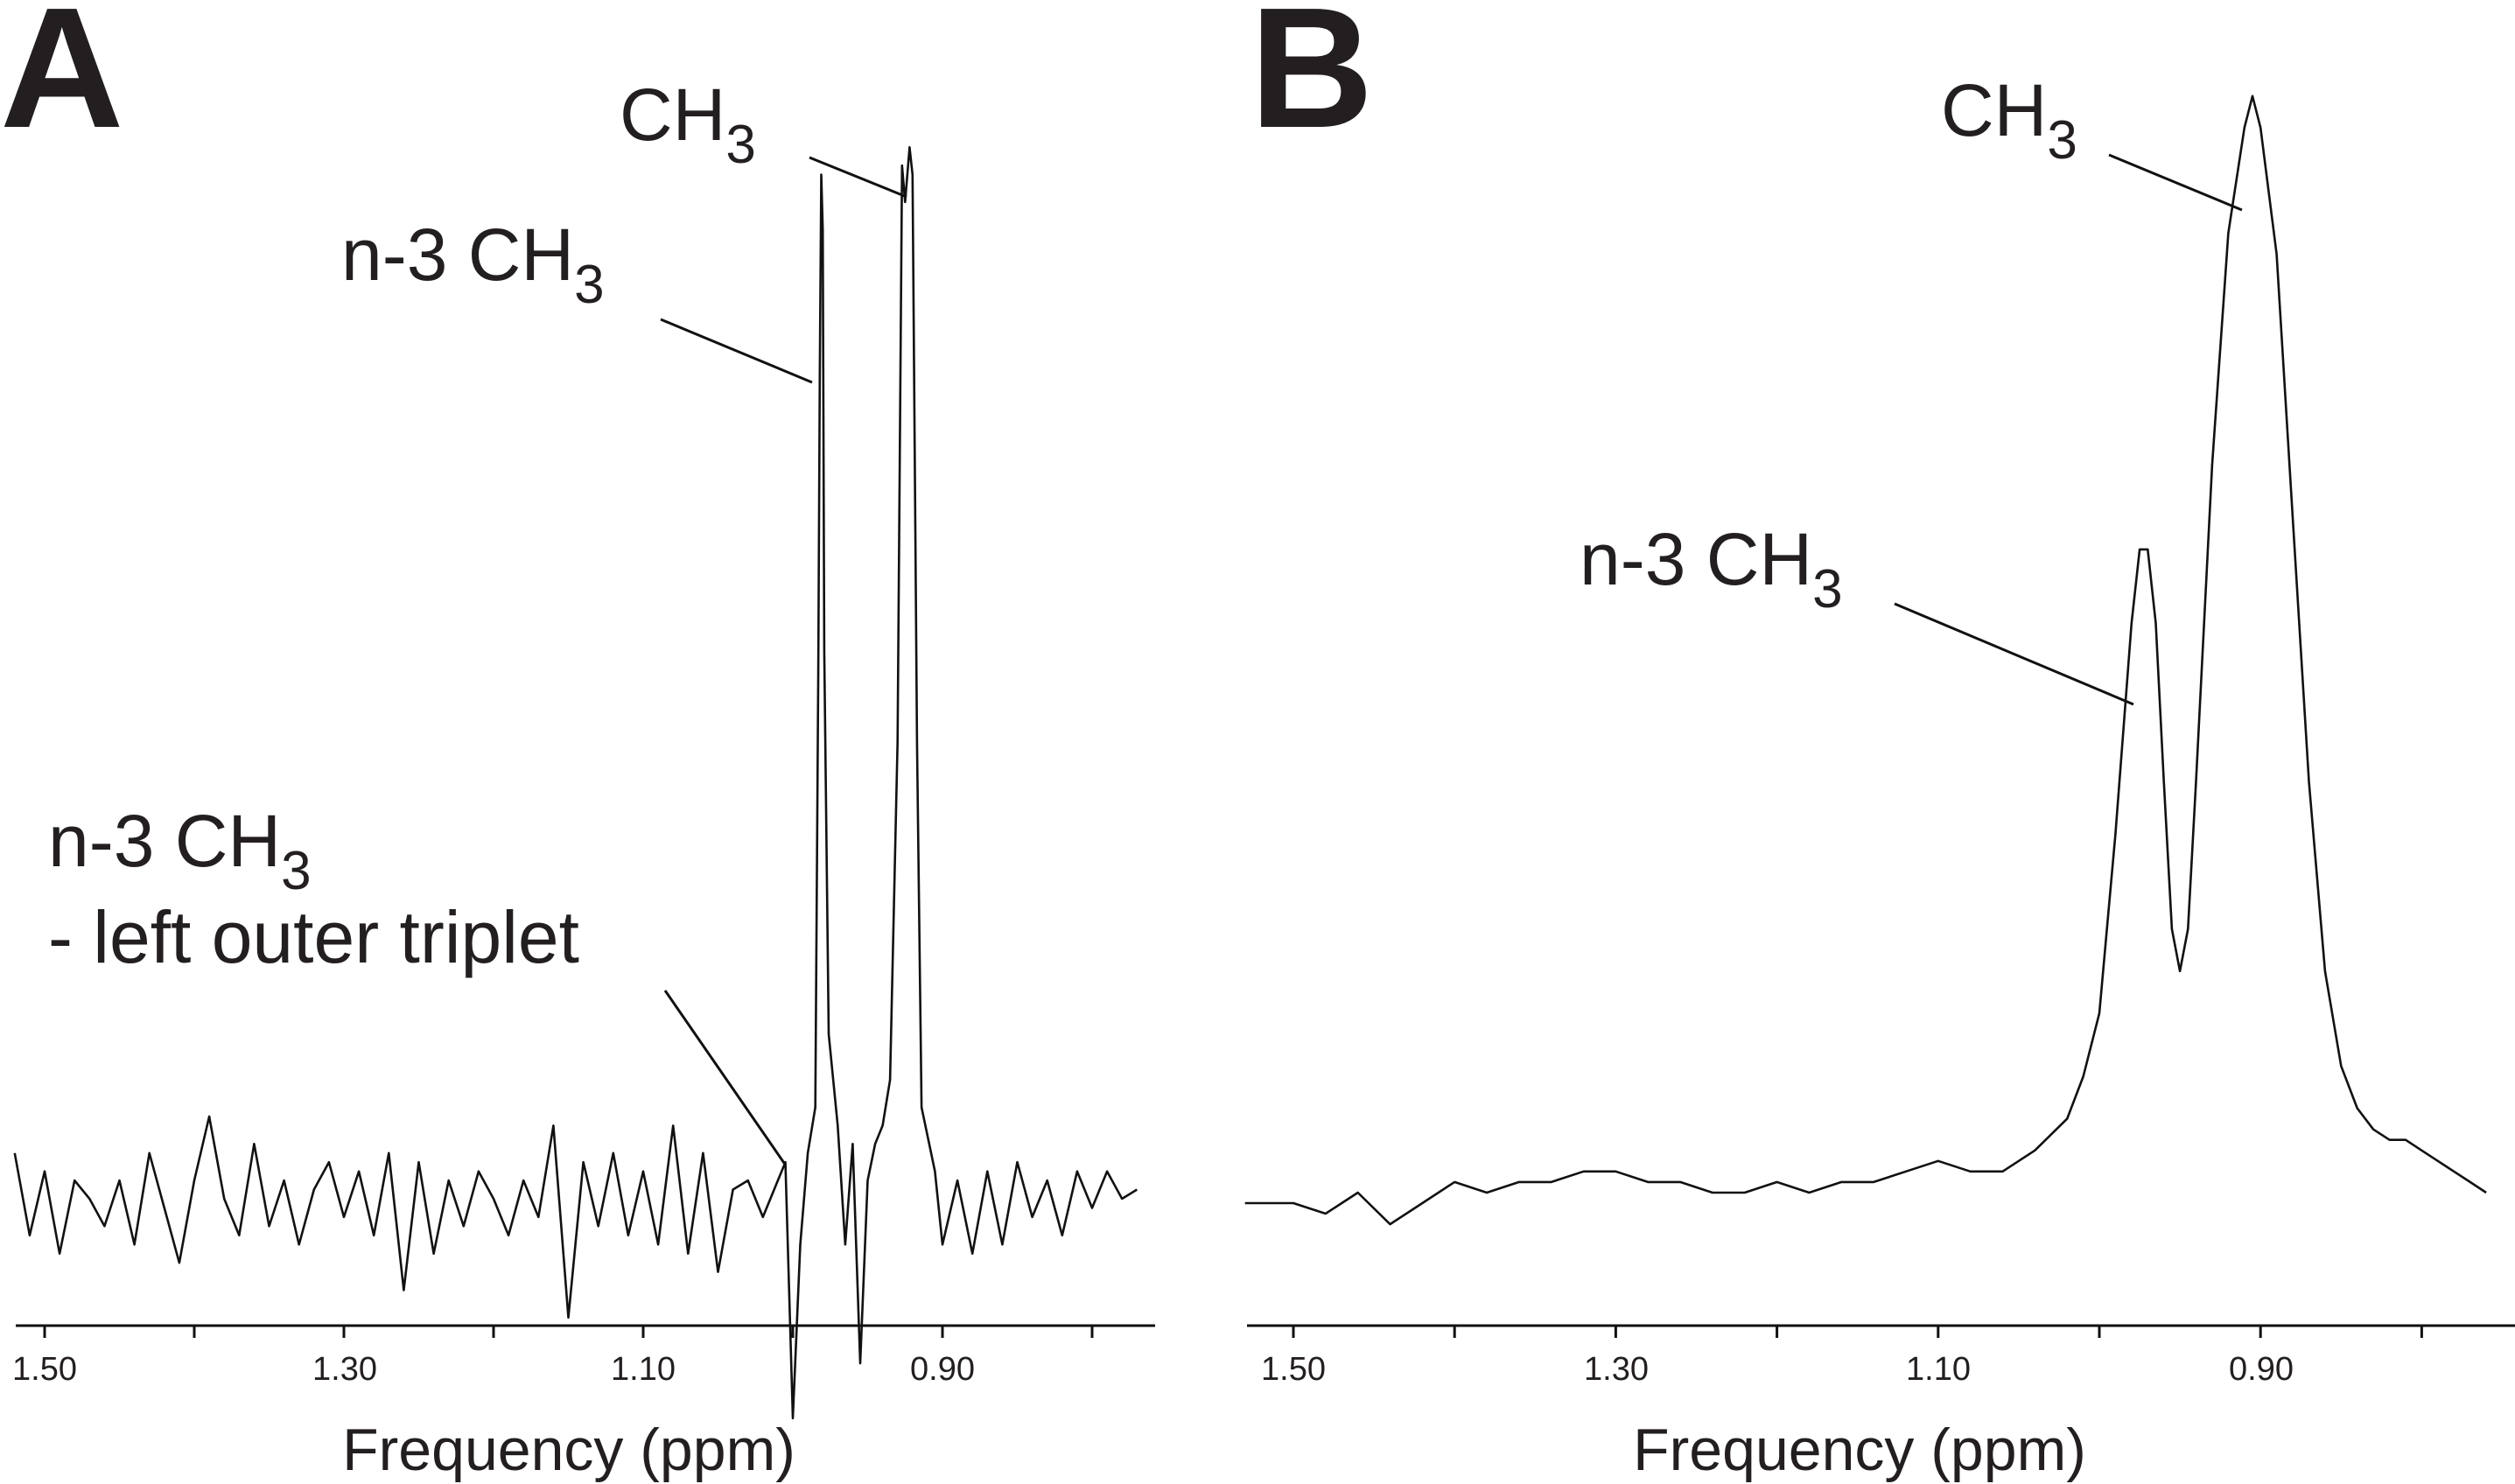 The height and width of the screenshot is (1484, 2515). I want to click on panel-b-ch3-label: CH3, so click(2009, 120).